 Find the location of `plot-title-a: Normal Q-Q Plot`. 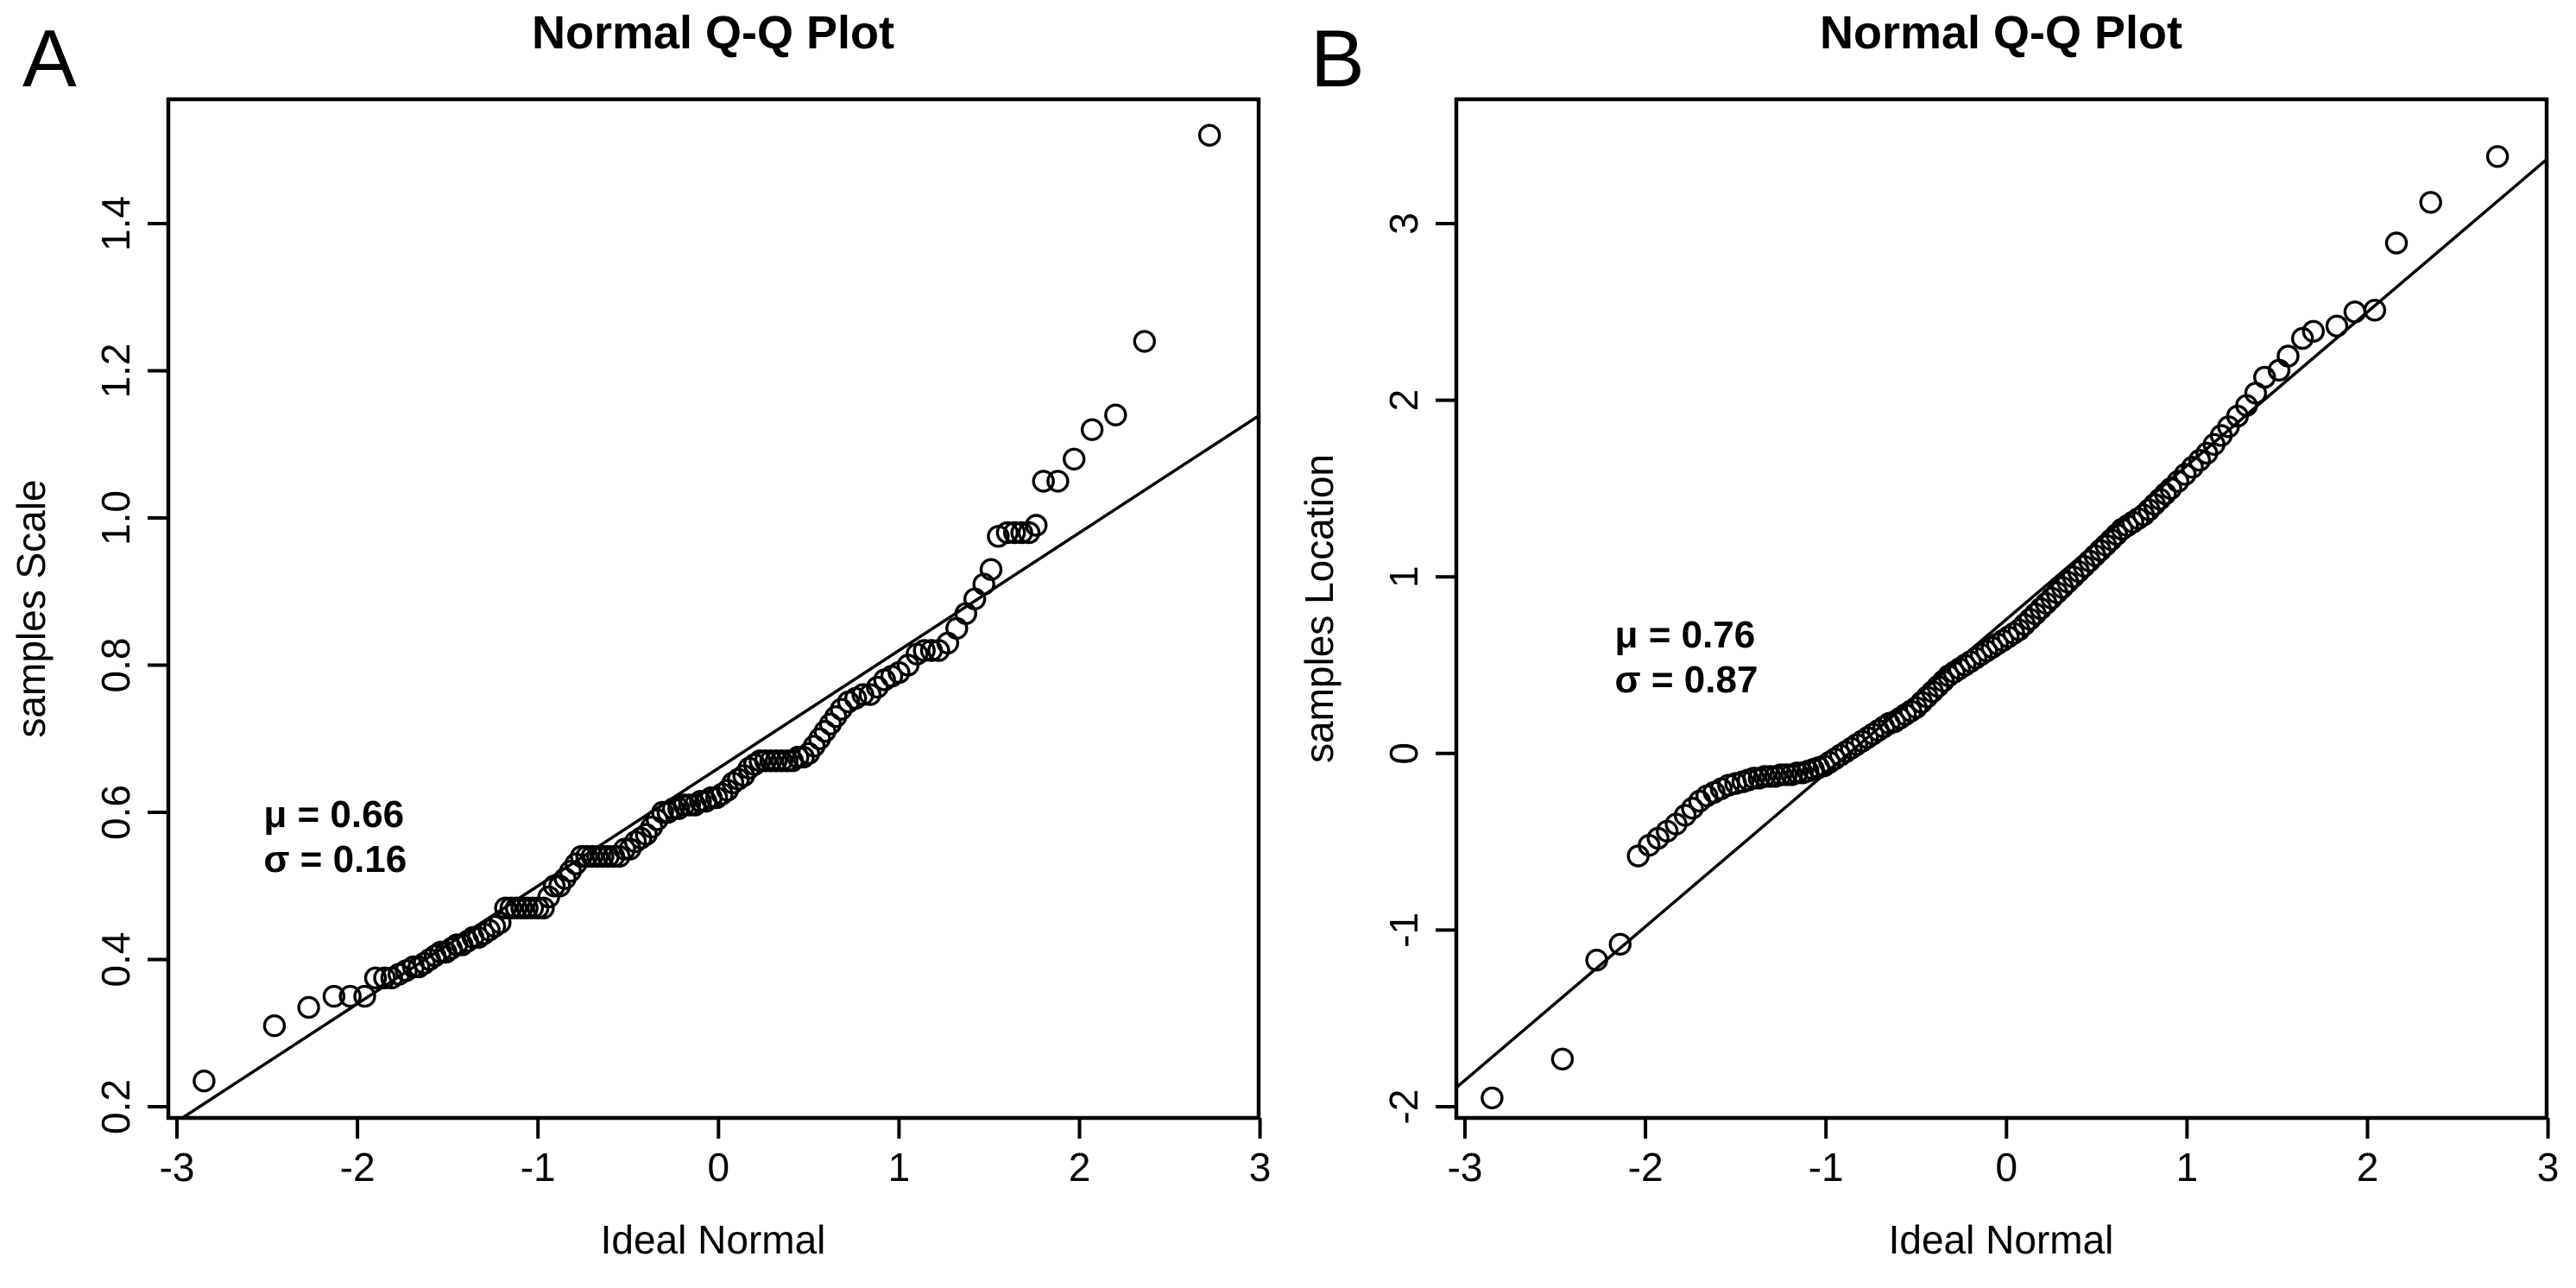

plot-title-a: Normal Q-Q Plot is located at coordinates (713, 33).